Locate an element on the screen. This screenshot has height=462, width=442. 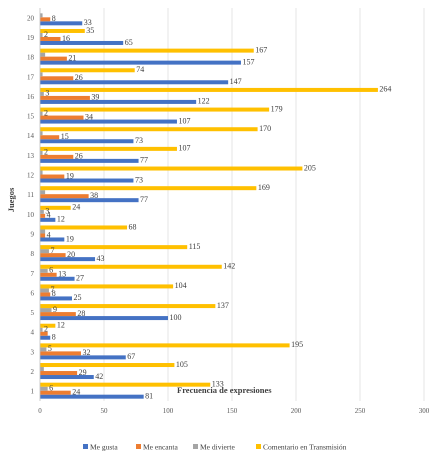
data-label: 264 is located at coordinates (385, 89).